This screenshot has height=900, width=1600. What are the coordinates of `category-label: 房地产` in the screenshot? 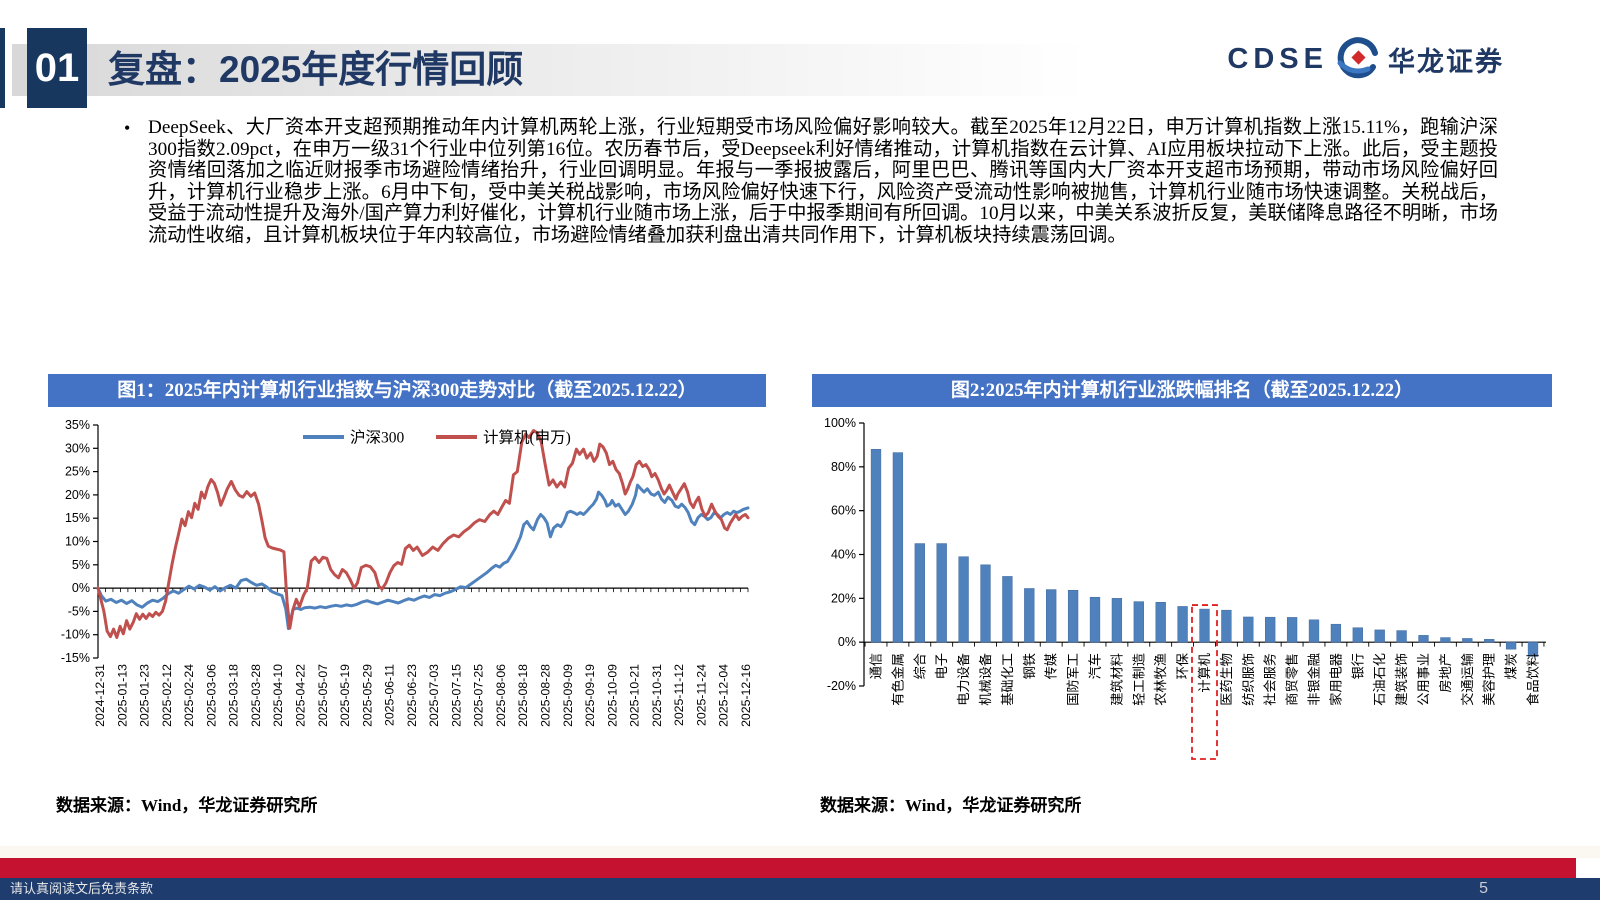 It's located at (1445, 673).